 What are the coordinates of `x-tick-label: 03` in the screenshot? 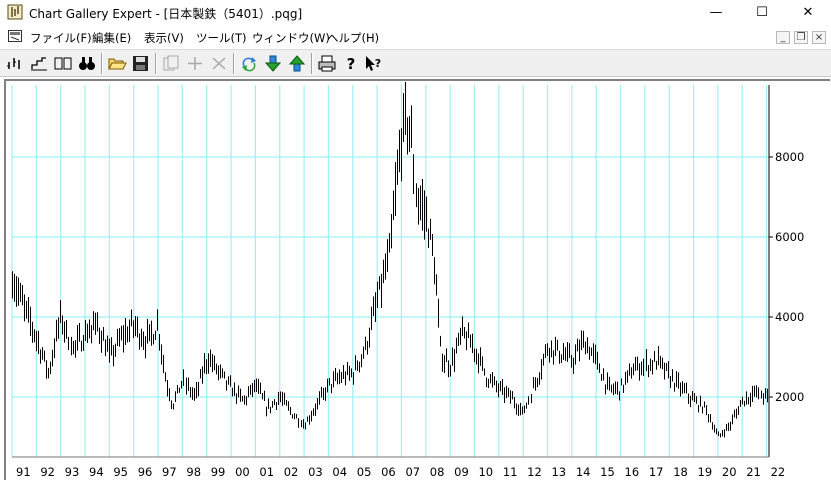 It's located at (315, 472).